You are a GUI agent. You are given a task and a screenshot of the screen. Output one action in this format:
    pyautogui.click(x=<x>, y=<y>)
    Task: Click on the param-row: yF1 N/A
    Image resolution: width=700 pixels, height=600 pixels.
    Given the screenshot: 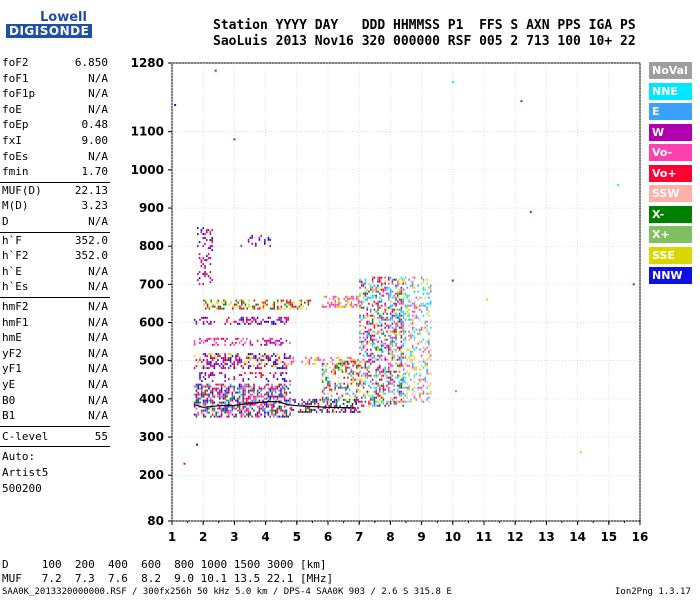 What is the action you would take?
    pyautogui.click(x=55, y=370)
    